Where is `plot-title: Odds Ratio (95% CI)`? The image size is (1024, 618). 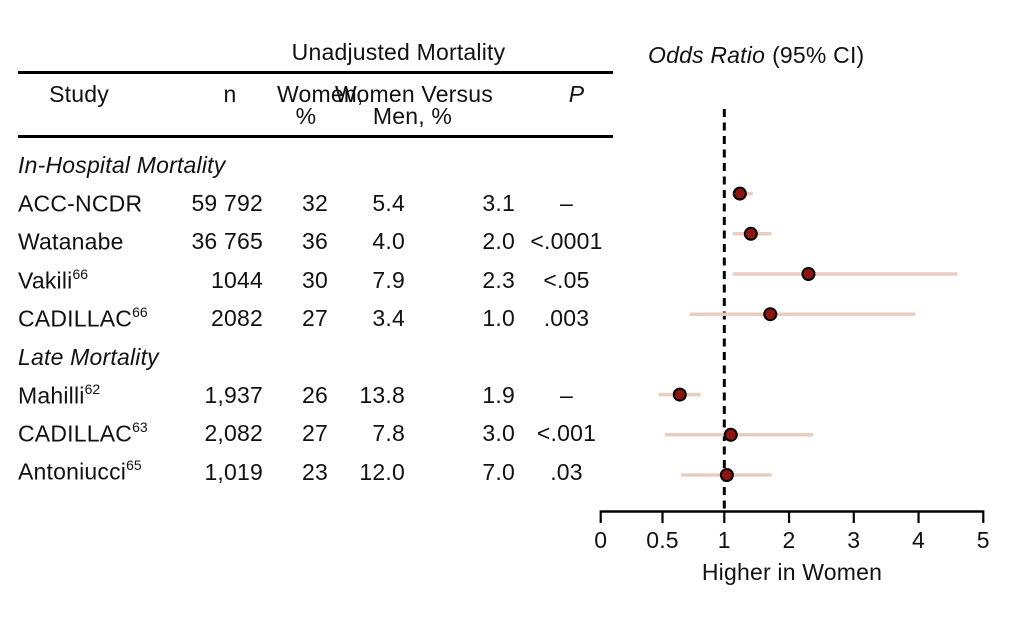
plot-title: Odds Ratio (95% CI) is located at coordinates (756, 55).